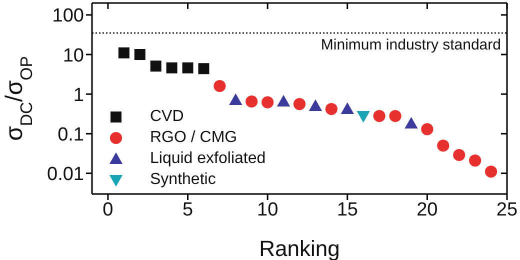 The width and height of the screenshot is (520, 260). Describe the element at coordinates (427, 209) in the screenshot. I see `x-tick-label: 20` at that location.